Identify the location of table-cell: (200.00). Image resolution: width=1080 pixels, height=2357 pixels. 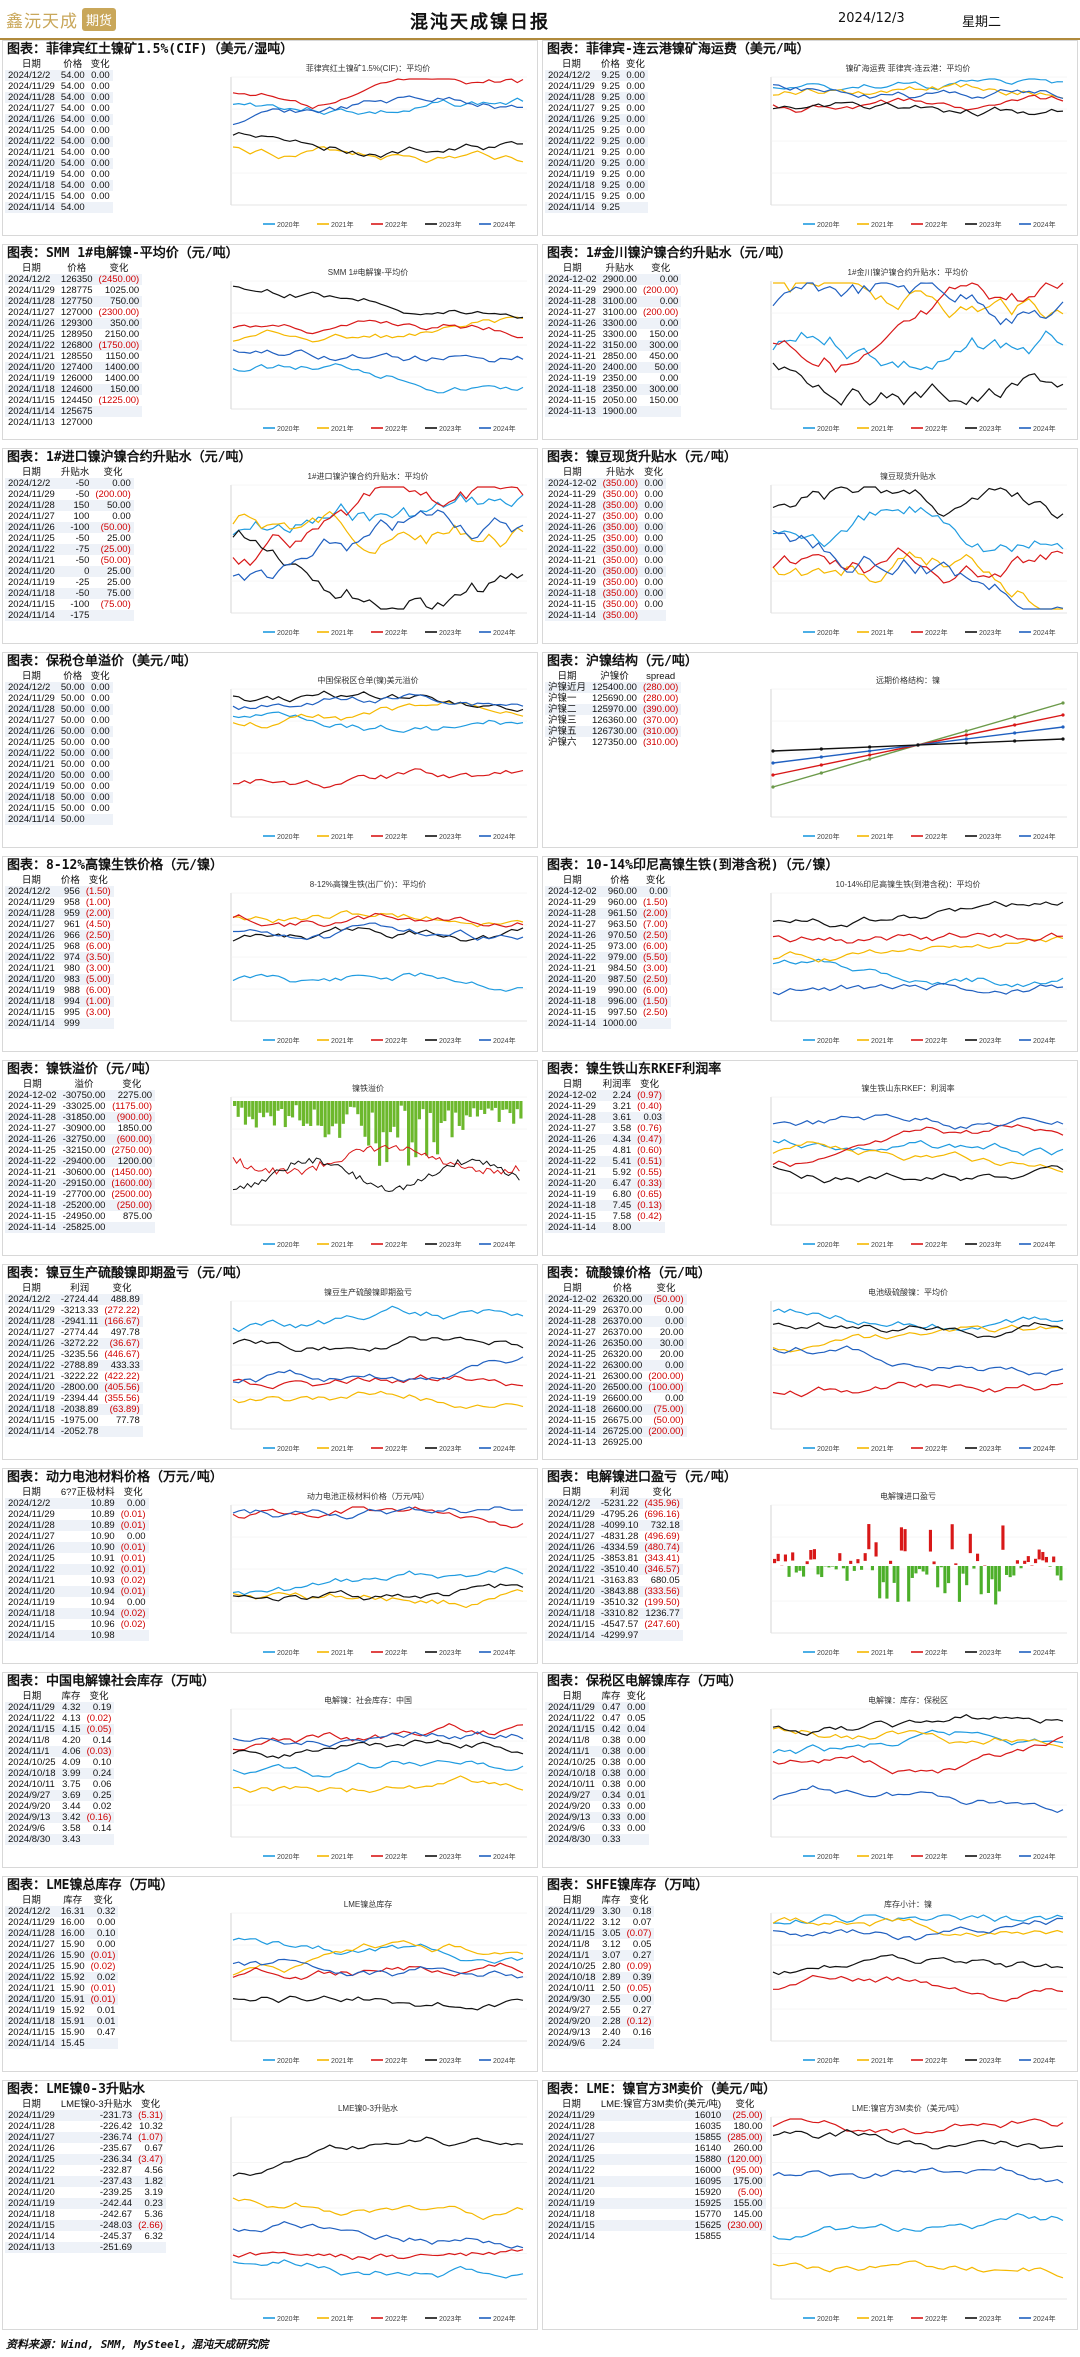
(660, 290).